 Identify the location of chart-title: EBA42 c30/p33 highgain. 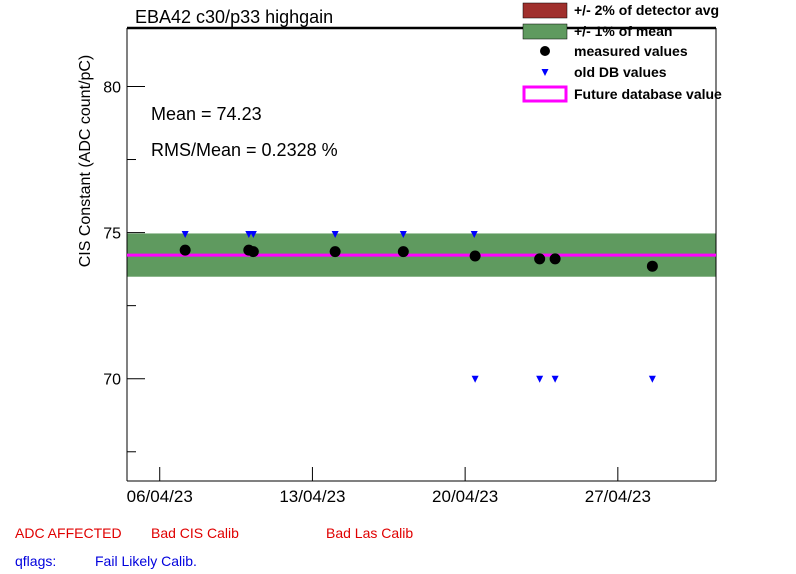
(234, 17).